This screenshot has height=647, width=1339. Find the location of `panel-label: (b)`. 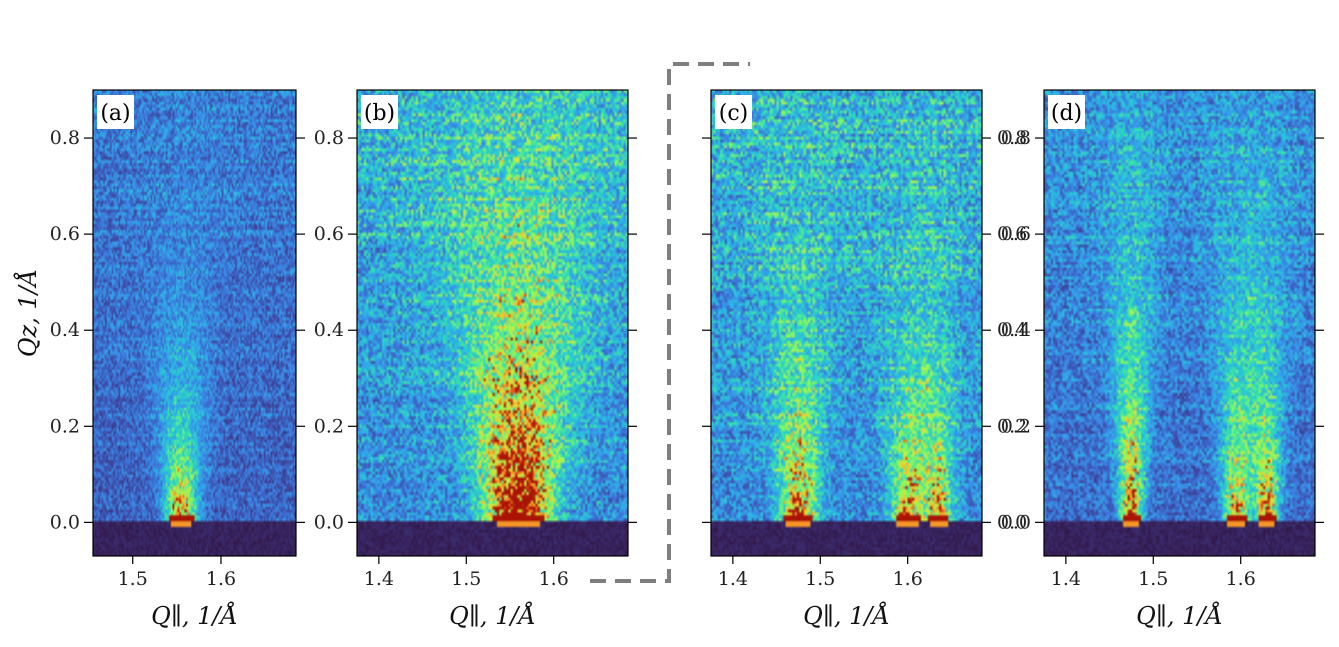

panel-label: (b) is located at coordinates (379, 112).